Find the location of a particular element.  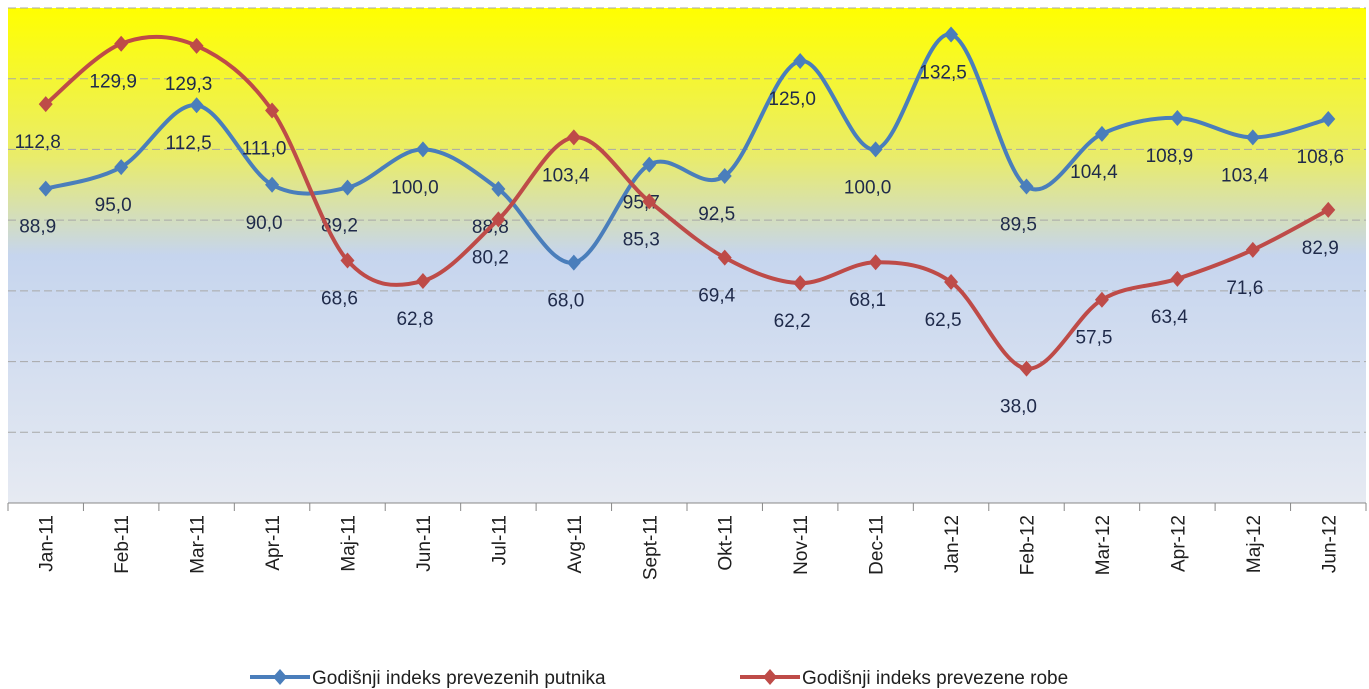

data-label: 62,8 is located at coordinates (414, 319).